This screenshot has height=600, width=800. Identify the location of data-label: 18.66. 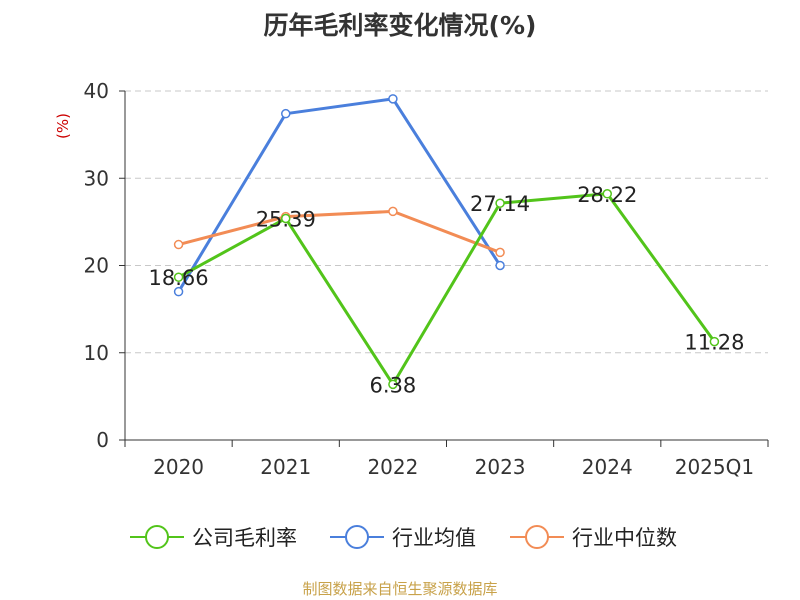
(179, 278).